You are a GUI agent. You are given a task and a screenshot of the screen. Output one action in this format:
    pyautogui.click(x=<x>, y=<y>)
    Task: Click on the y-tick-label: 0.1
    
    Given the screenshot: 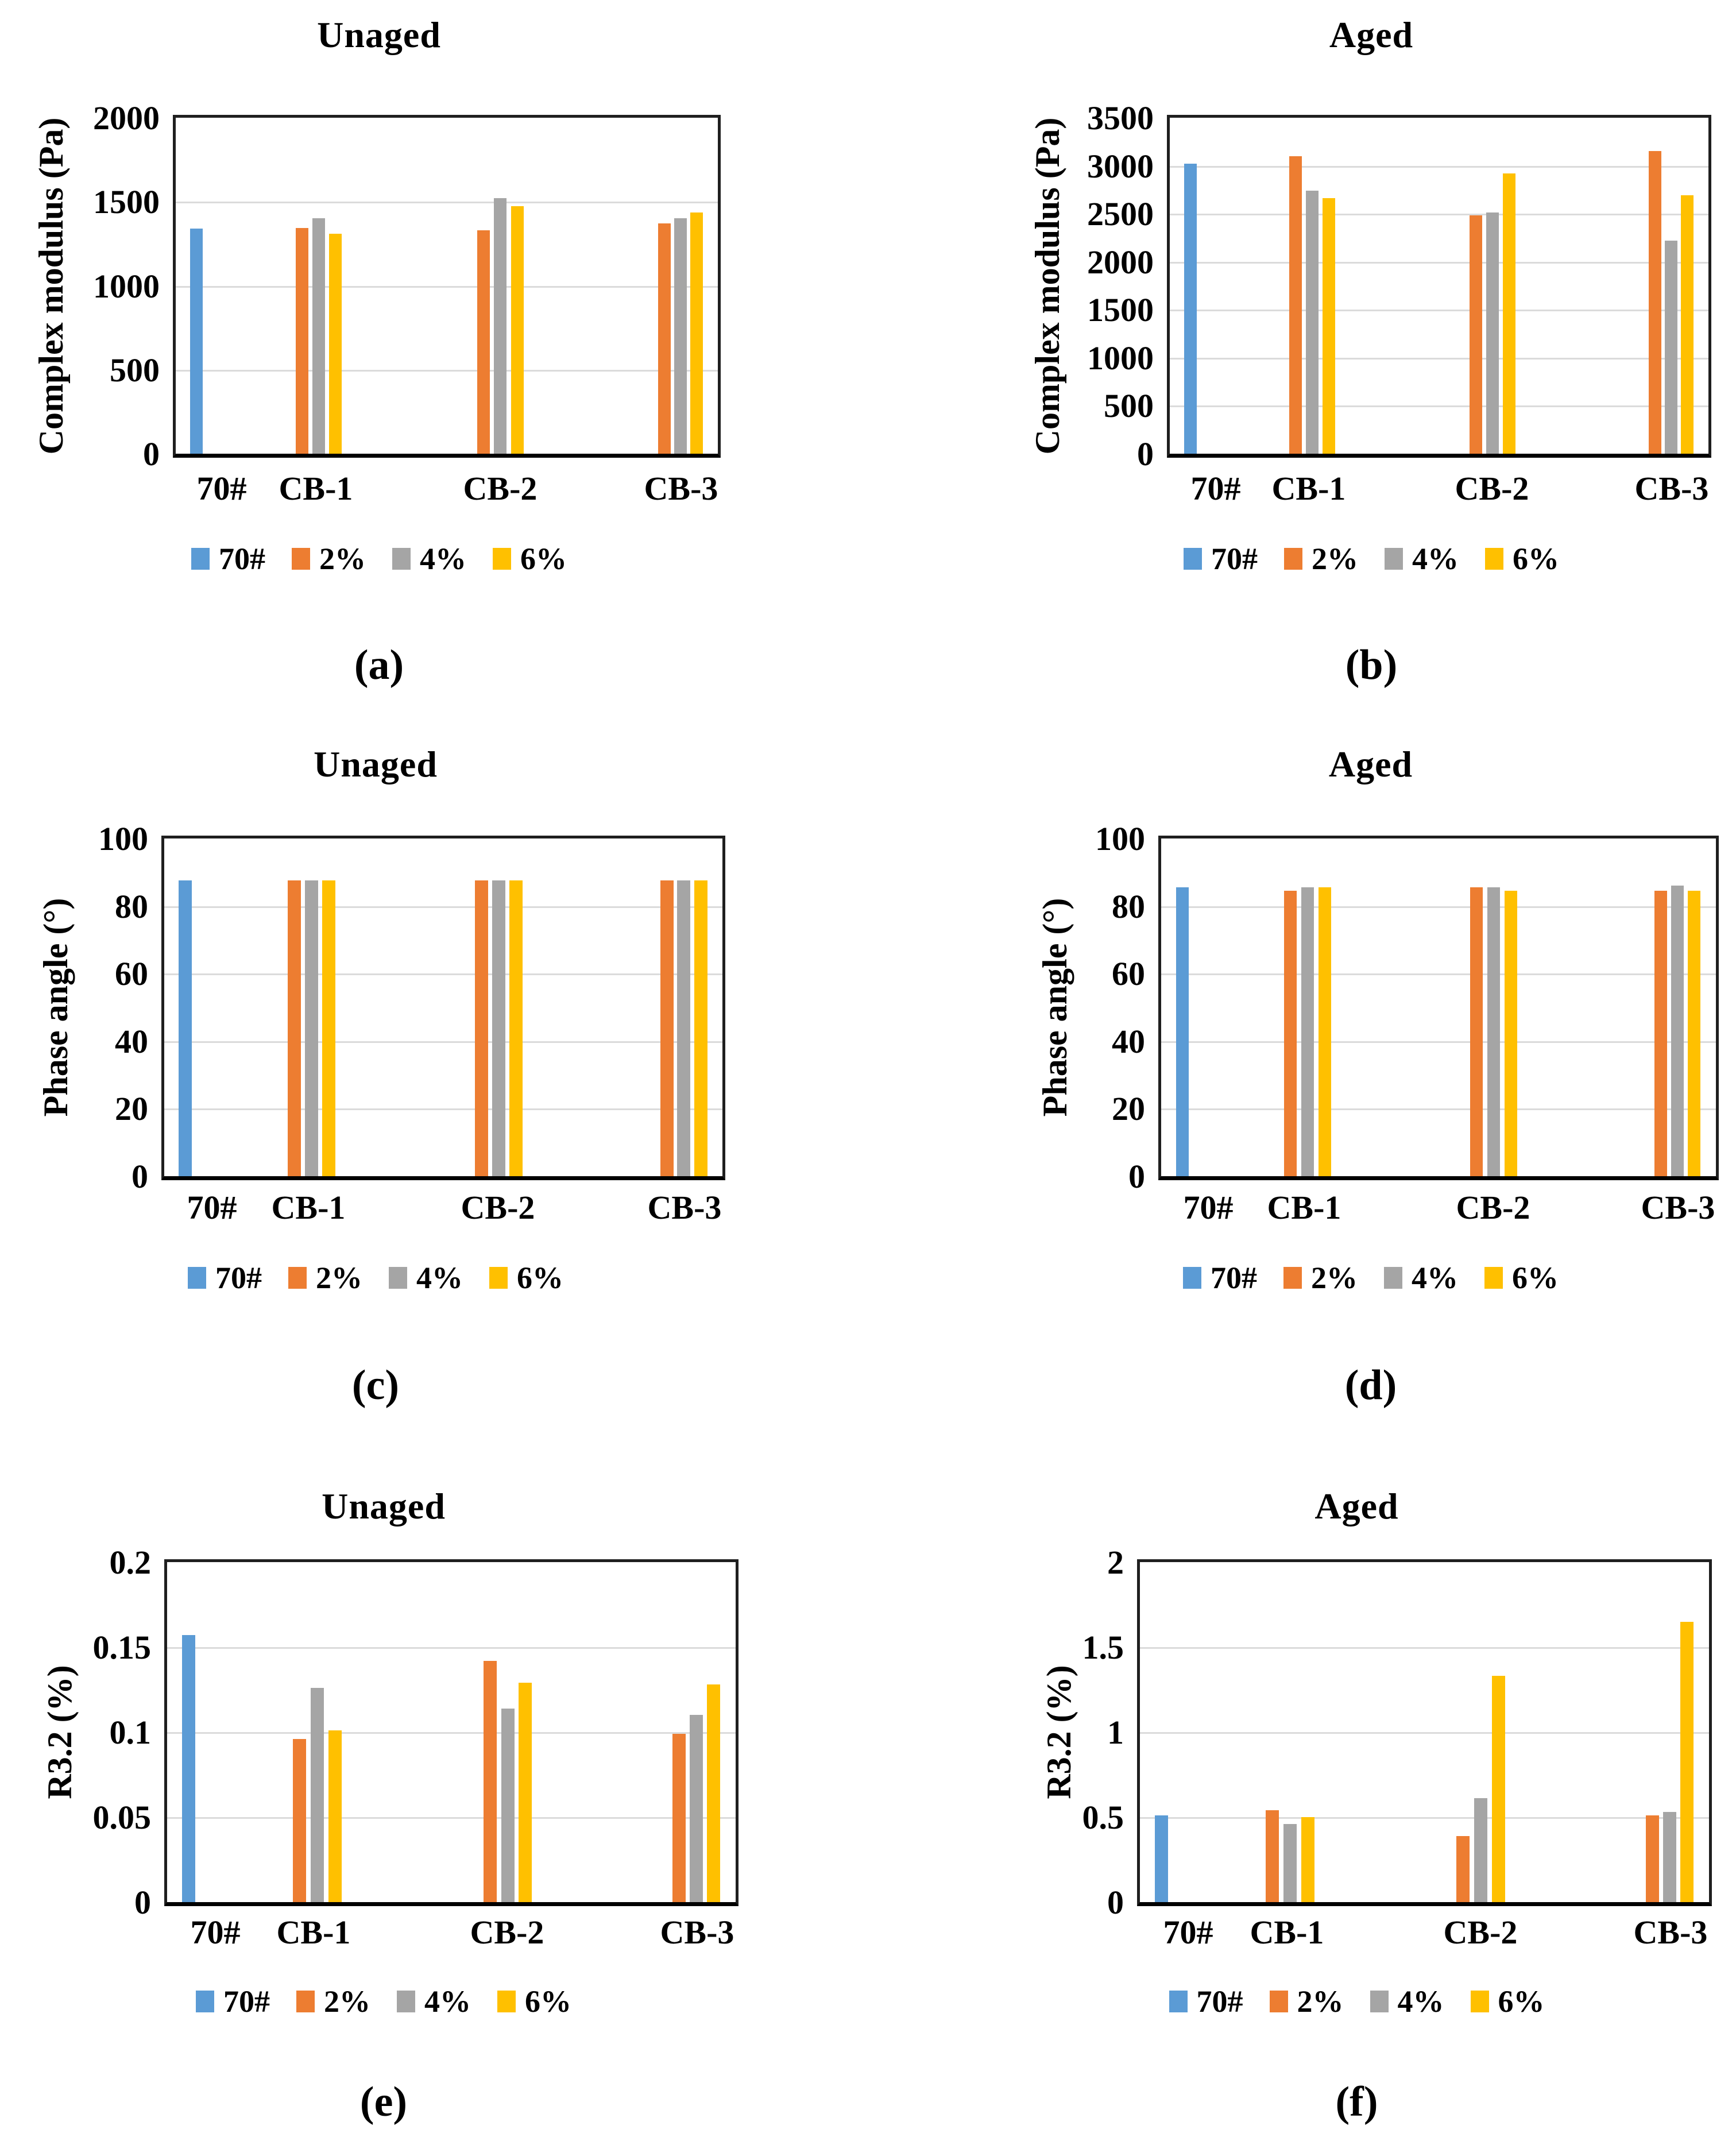 What is the action you would take?
    pyautogui.click(x=130, y=1732)
    